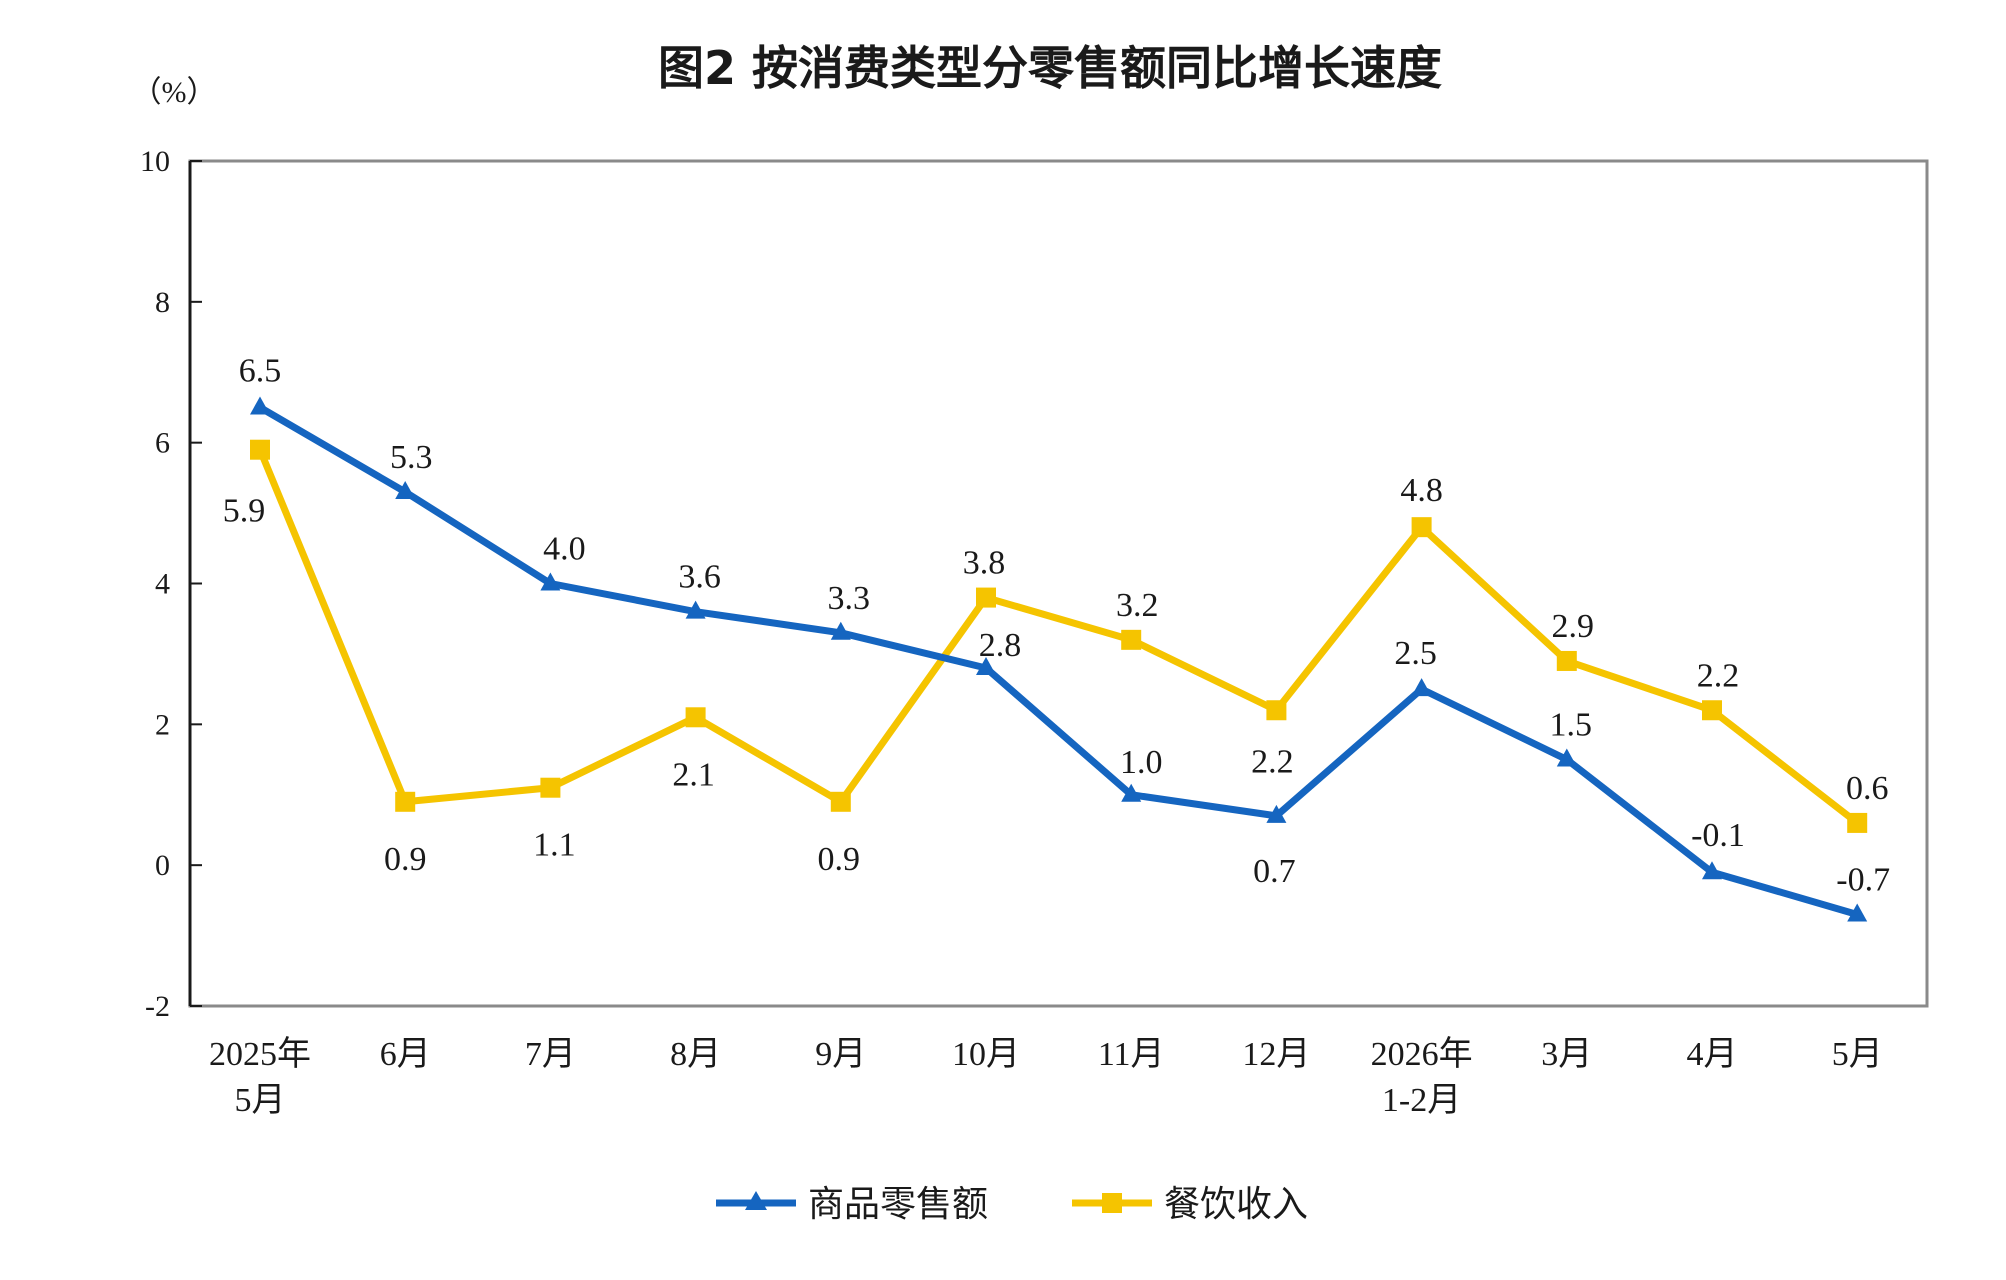  I want to click on catering-data-label: 1.1, so click(554, 845).